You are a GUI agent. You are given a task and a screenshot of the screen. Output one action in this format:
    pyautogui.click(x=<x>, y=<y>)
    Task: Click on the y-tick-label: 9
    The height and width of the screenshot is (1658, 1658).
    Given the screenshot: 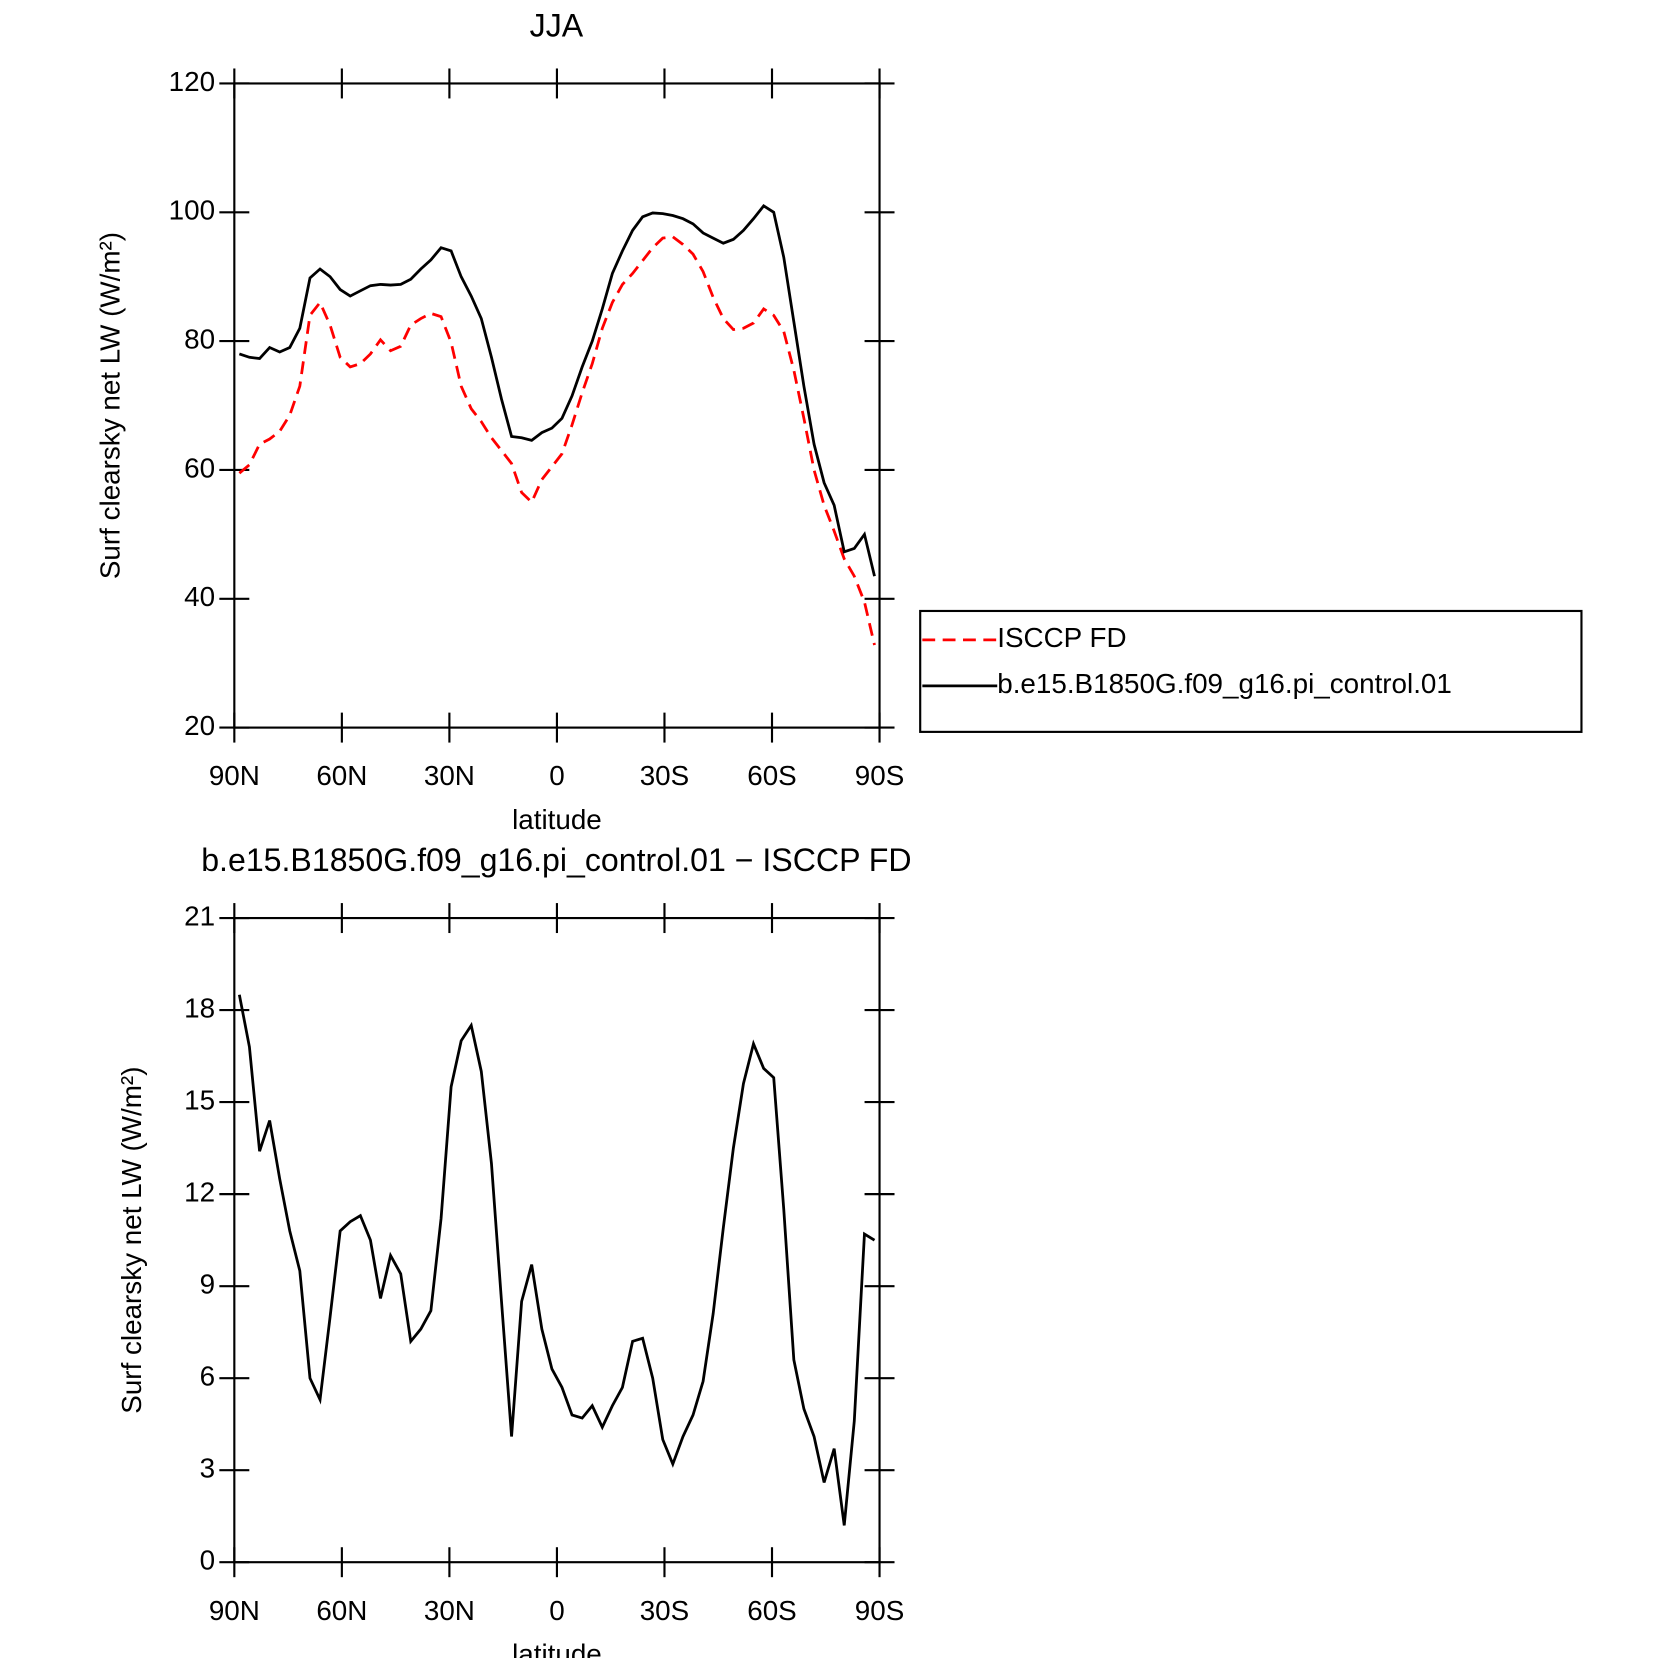 What is the action you would take?
    pyautogui.click(x=207, y=1283)
    